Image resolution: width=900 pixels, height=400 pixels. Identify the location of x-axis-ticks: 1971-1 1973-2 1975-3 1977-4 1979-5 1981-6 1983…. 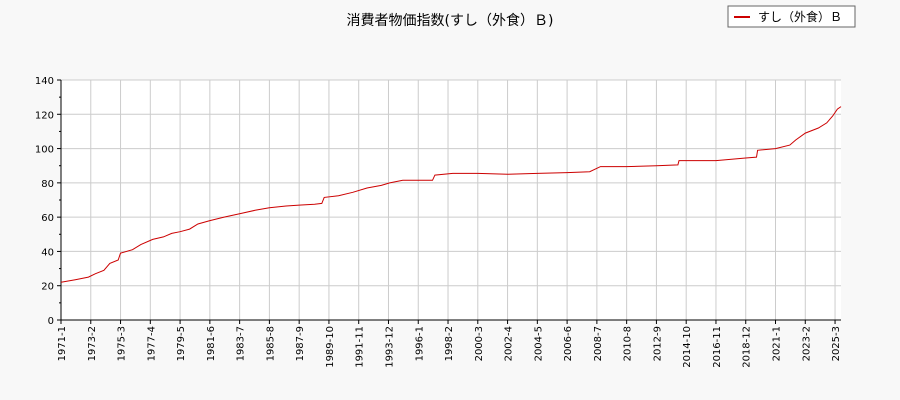
(449, 344).